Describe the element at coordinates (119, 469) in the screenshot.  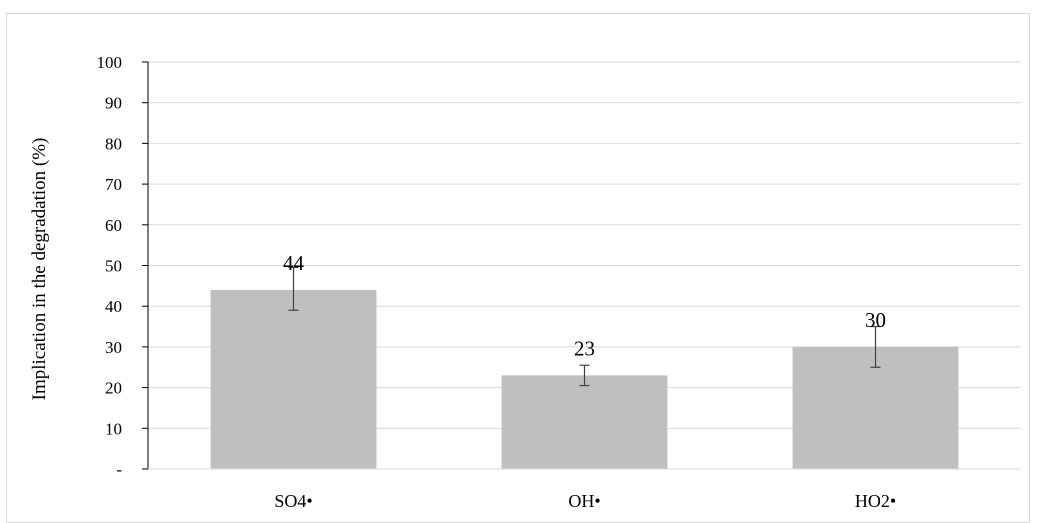
I see `y-tick-label: -` at that location.